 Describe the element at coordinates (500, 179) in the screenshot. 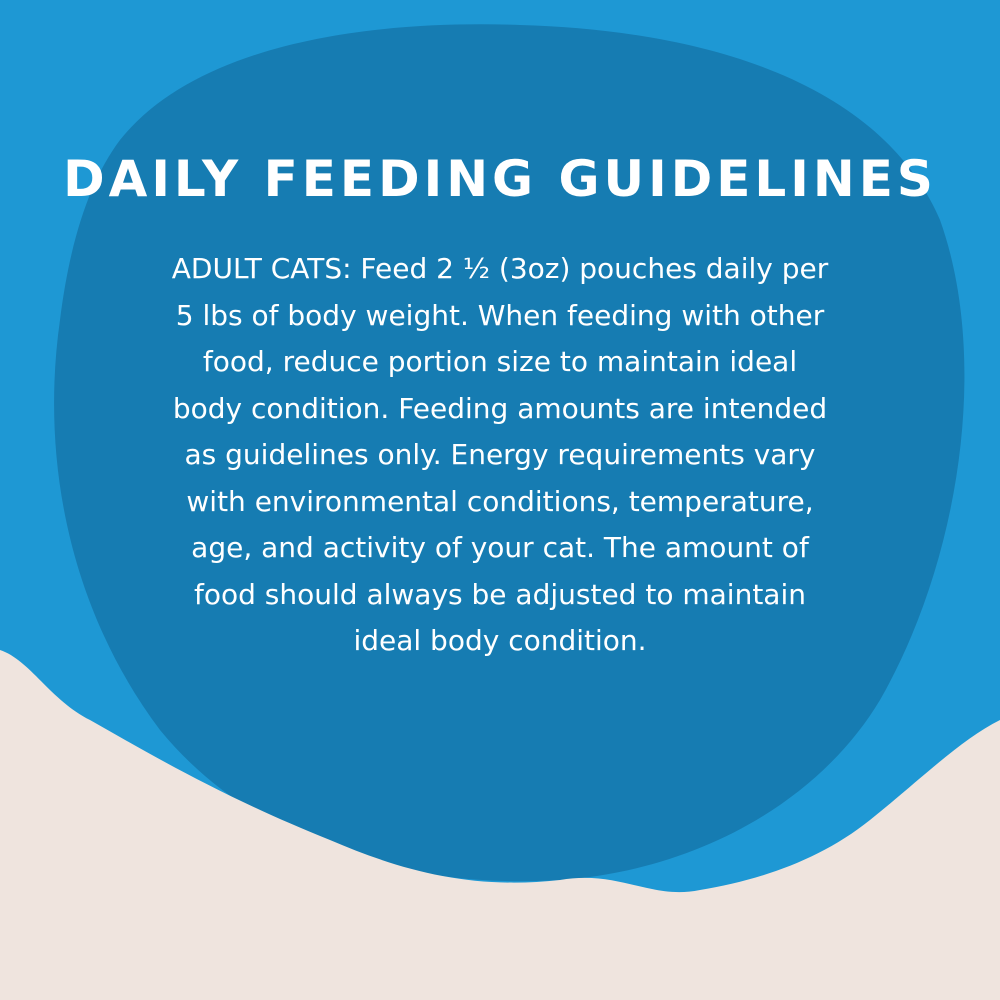

I see `page-title: DAILY FEEDING GUIDELINES` at that location.